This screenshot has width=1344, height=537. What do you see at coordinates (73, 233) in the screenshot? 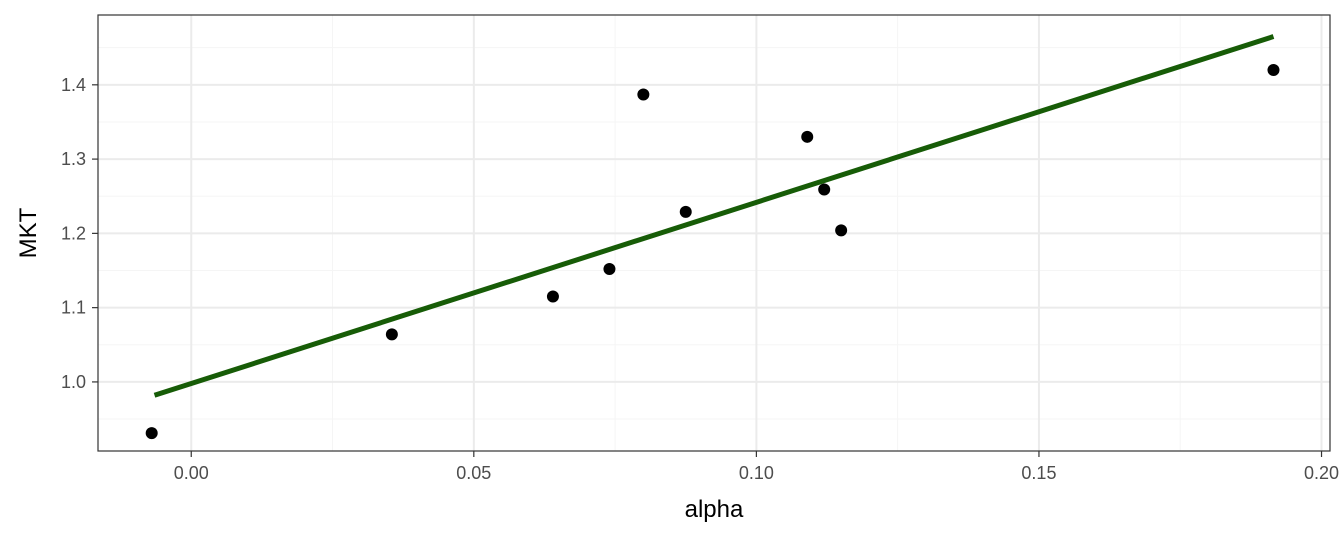
I see `y-tick-label: 1.2` at bounding box center [73, 233].